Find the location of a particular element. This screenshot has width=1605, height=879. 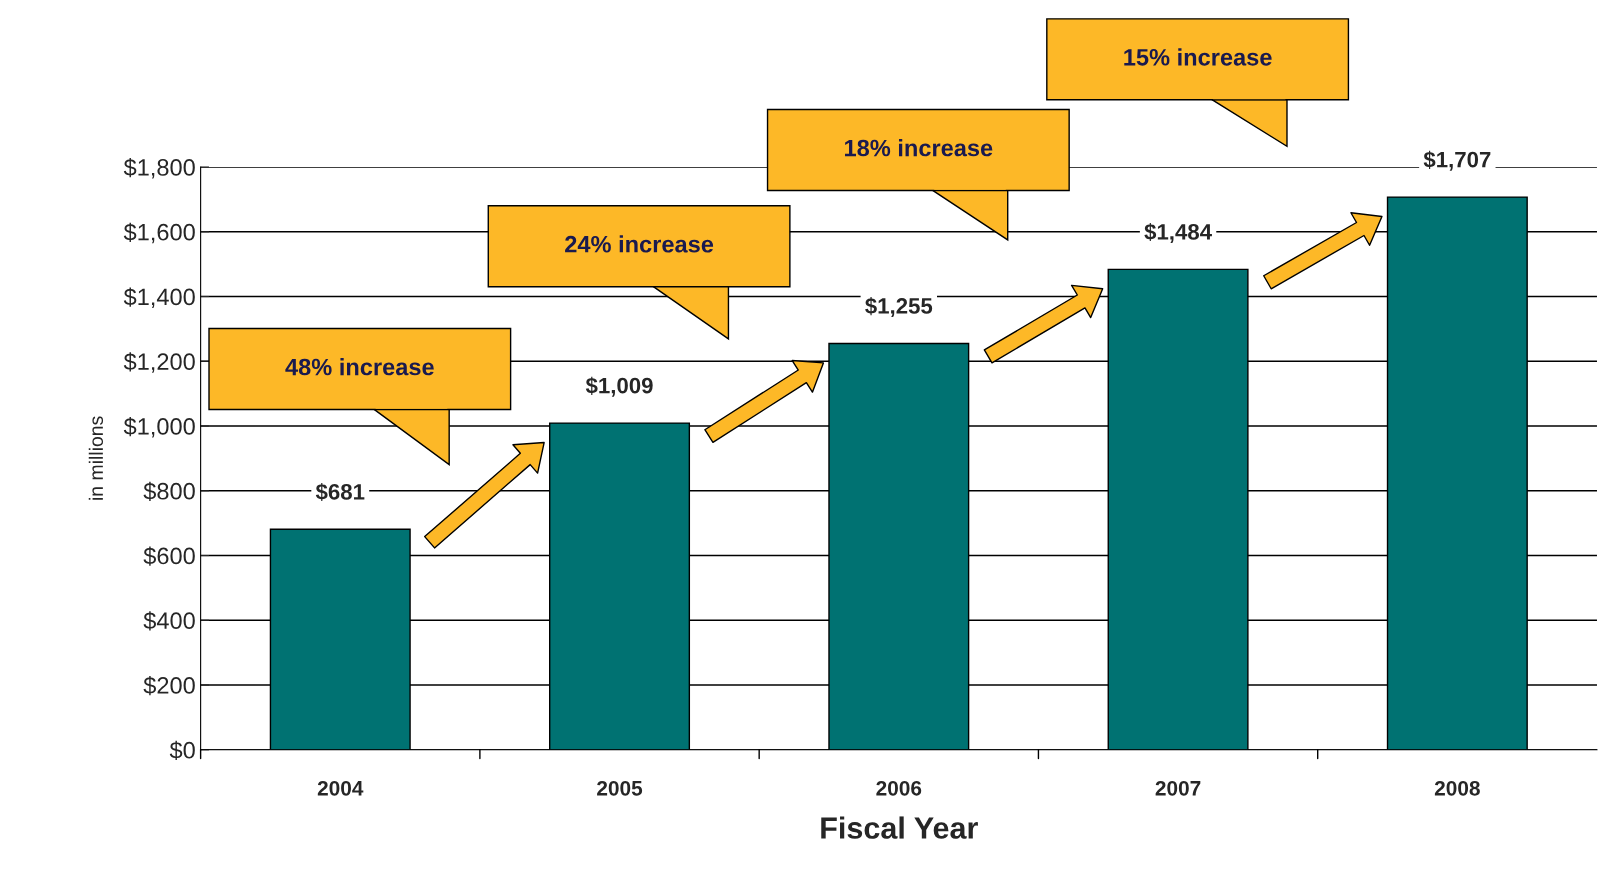

data-label: $1,484 is located at coordinates (1178, 232).